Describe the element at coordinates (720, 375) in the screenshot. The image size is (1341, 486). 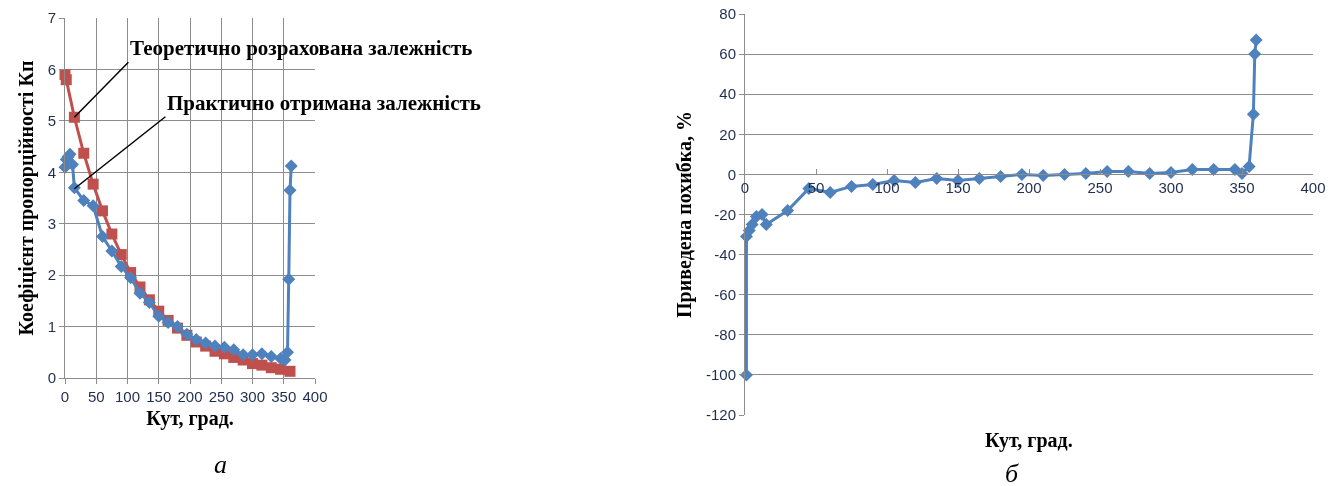
I see `y-tick-label: -100` at that location.